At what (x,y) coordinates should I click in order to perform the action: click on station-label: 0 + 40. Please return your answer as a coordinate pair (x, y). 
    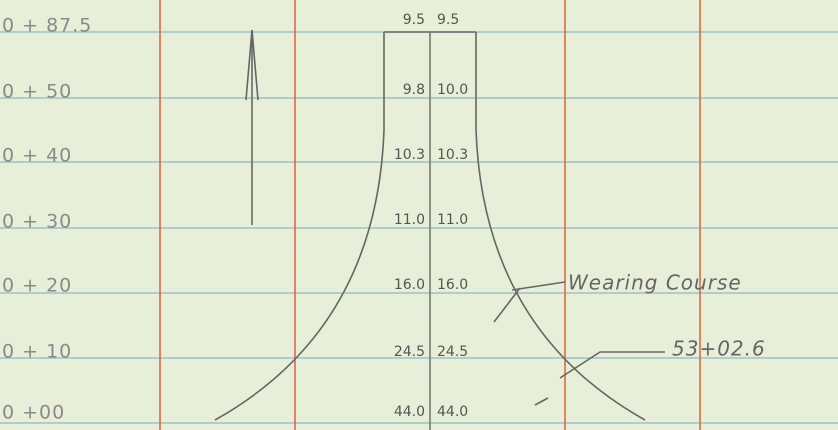
    Looking at the image, I should click on (37, 156).